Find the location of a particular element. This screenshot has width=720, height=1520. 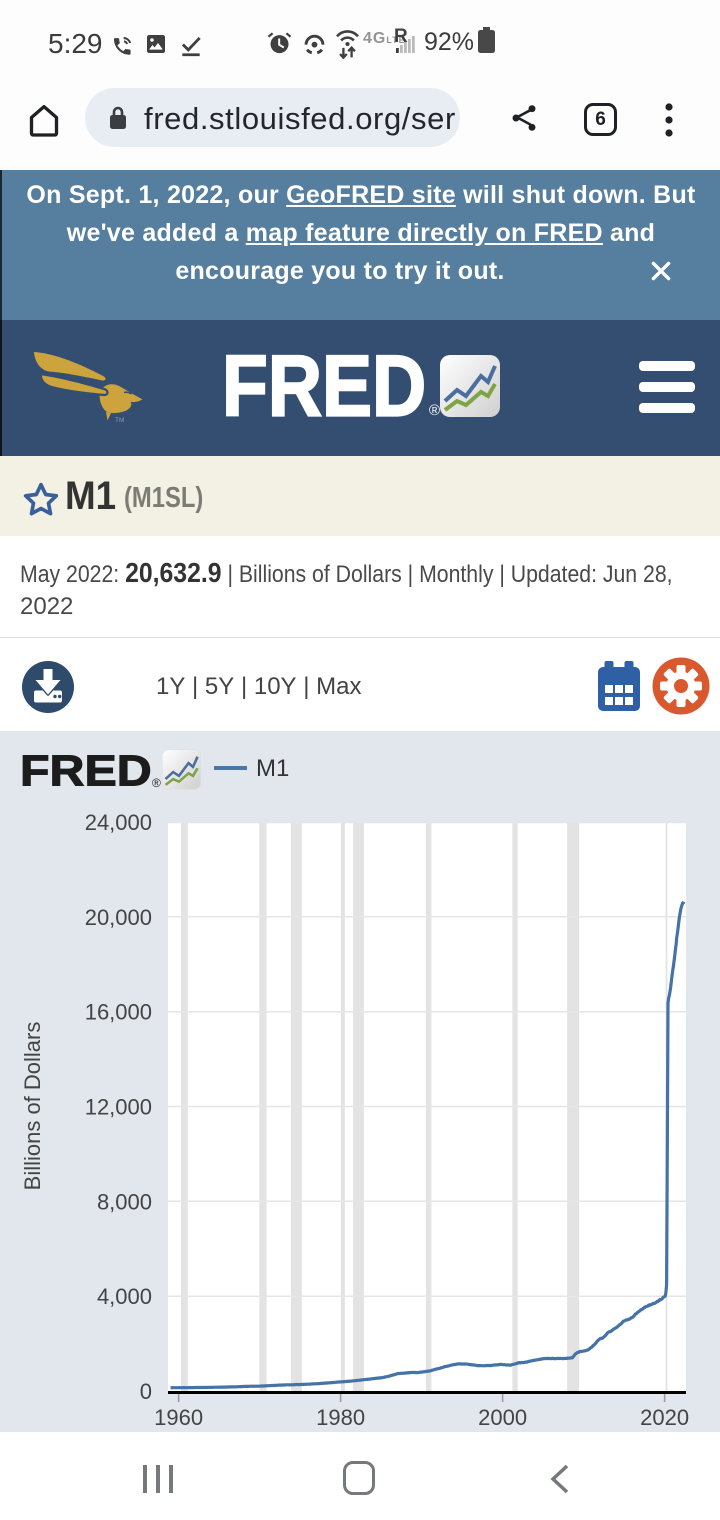

svg-text: 24,000 is located at coordinates (118, 822).